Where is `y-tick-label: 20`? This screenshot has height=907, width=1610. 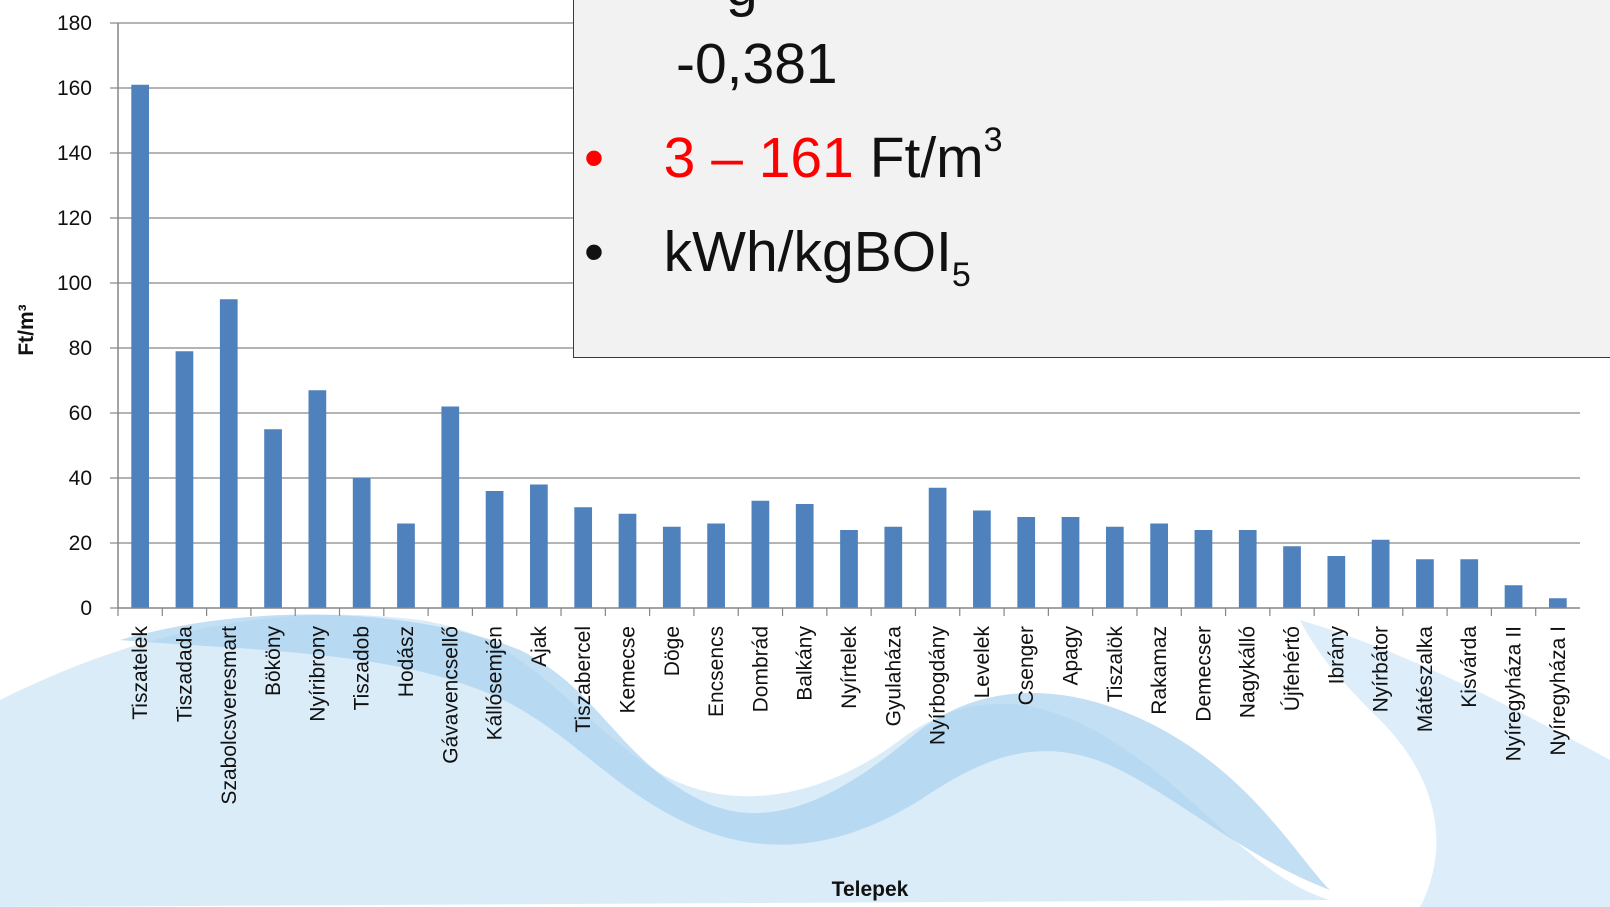
y-tick-label: 20 is located at coordinates (80, 543).